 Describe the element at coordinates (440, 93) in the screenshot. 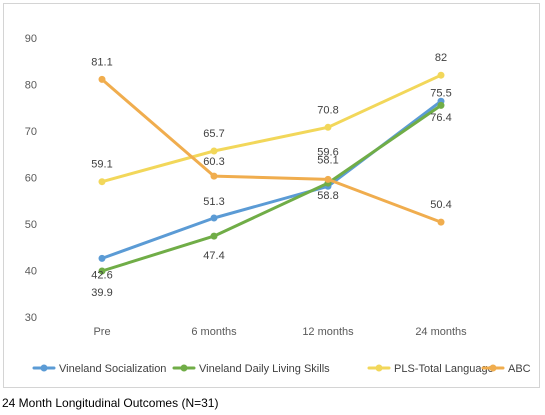

I see `data-label: 75.5` at that location.